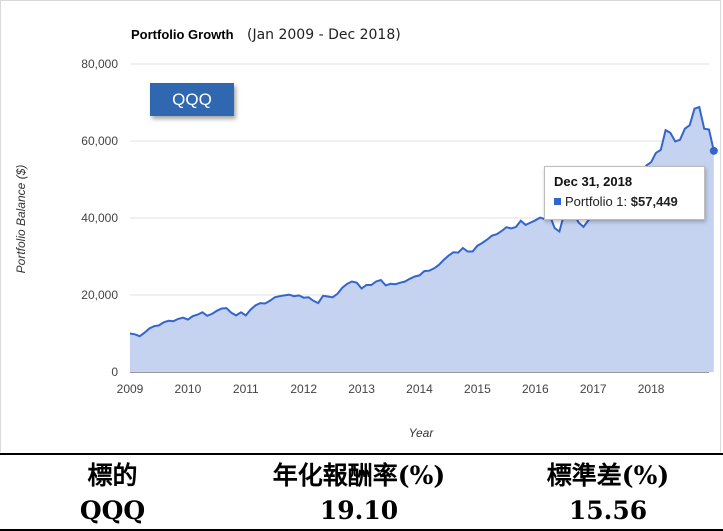 Image resolution: width=723 pixels, height=531 pixels. I want to click on value-ticker: QQQ, so click(112, 510).